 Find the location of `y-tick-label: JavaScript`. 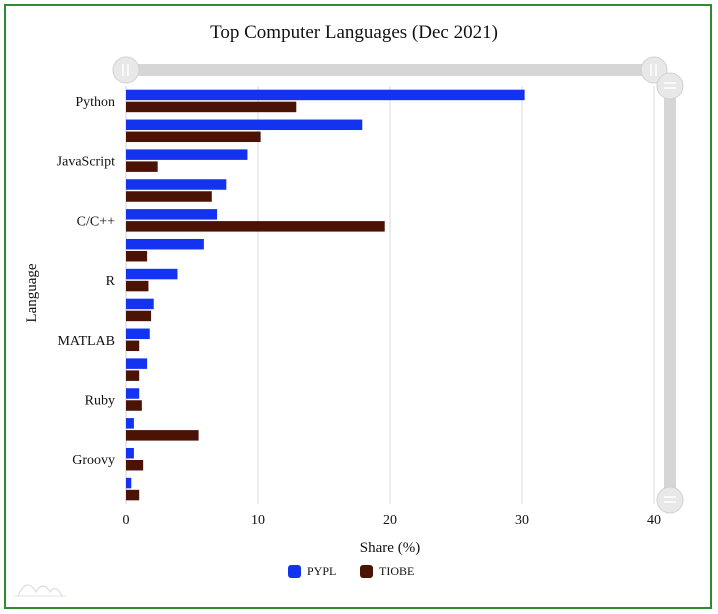

y-tick-label: JavaScript is located at coordinates (86, 162).